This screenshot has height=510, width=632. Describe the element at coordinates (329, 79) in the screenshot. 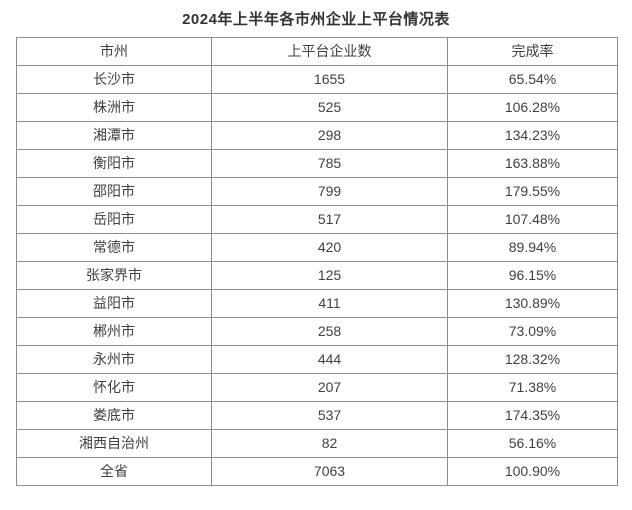

I see `cell-enterprise-count: 1655` at that location.